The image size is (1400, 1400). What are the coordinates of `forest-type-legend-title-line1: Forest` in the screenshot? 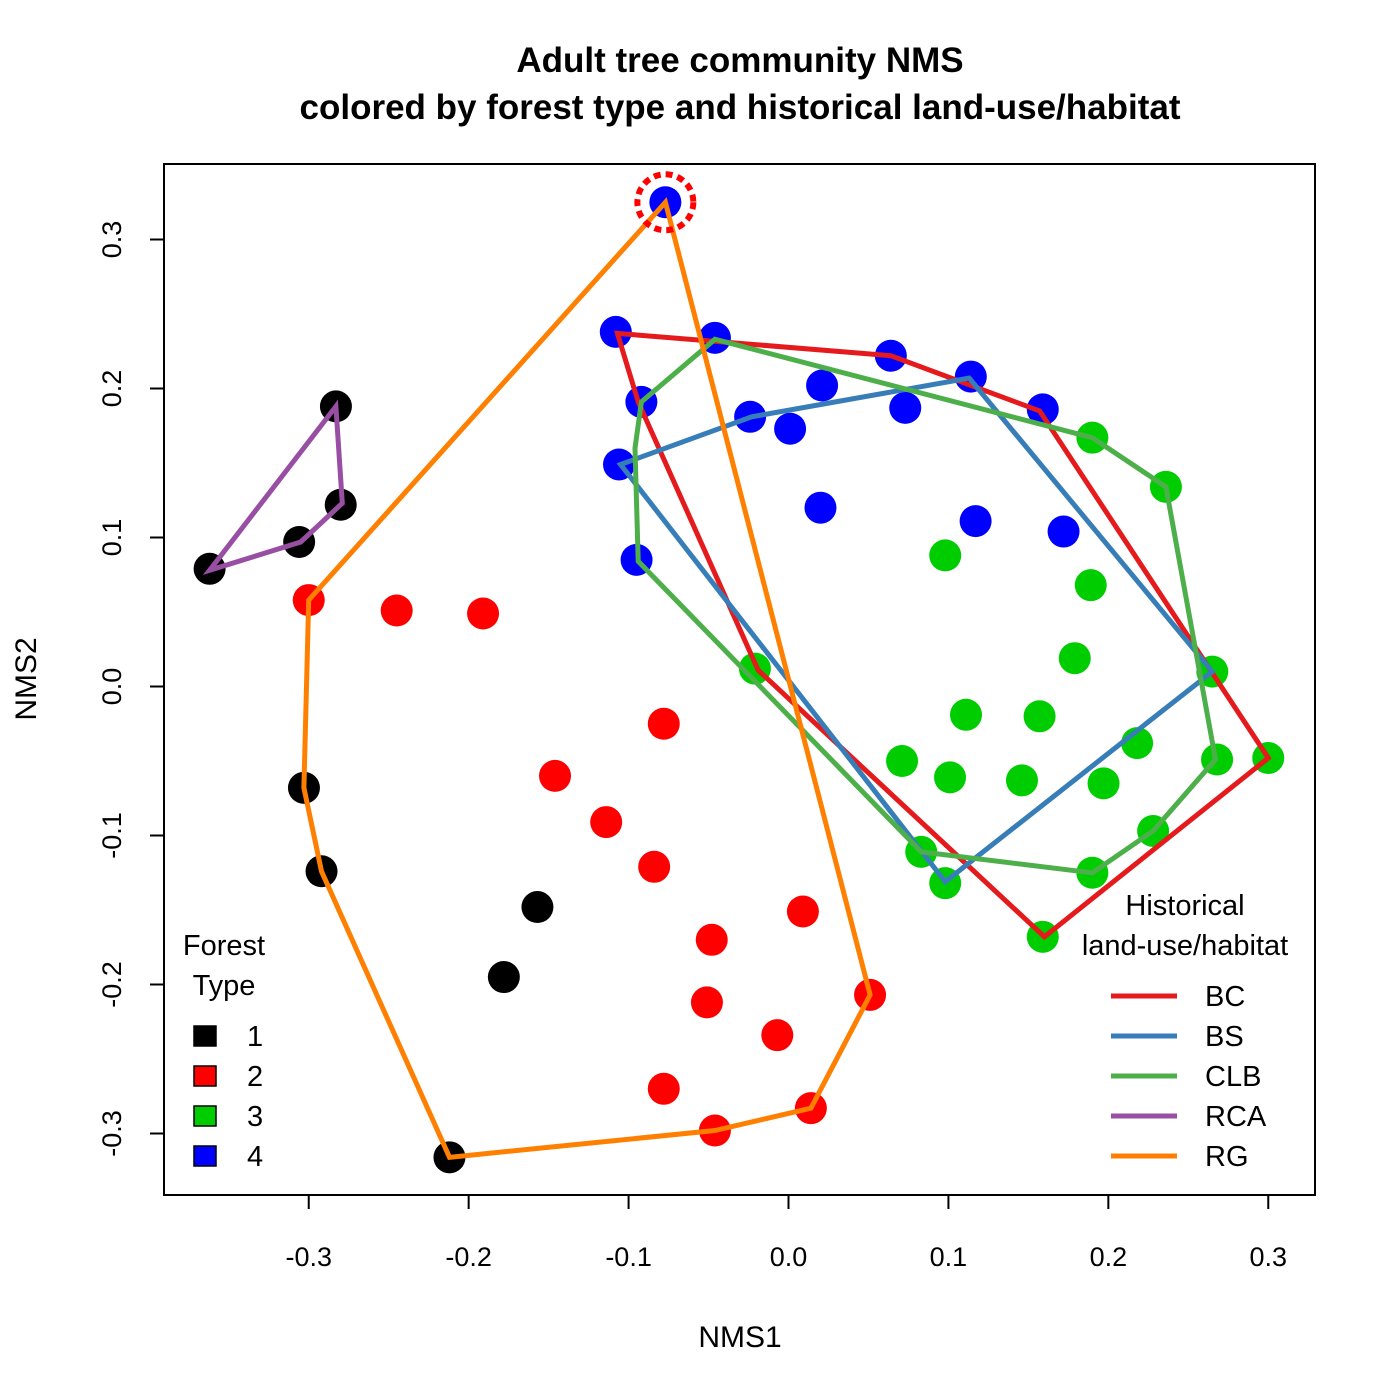 It's located at (224, 946).